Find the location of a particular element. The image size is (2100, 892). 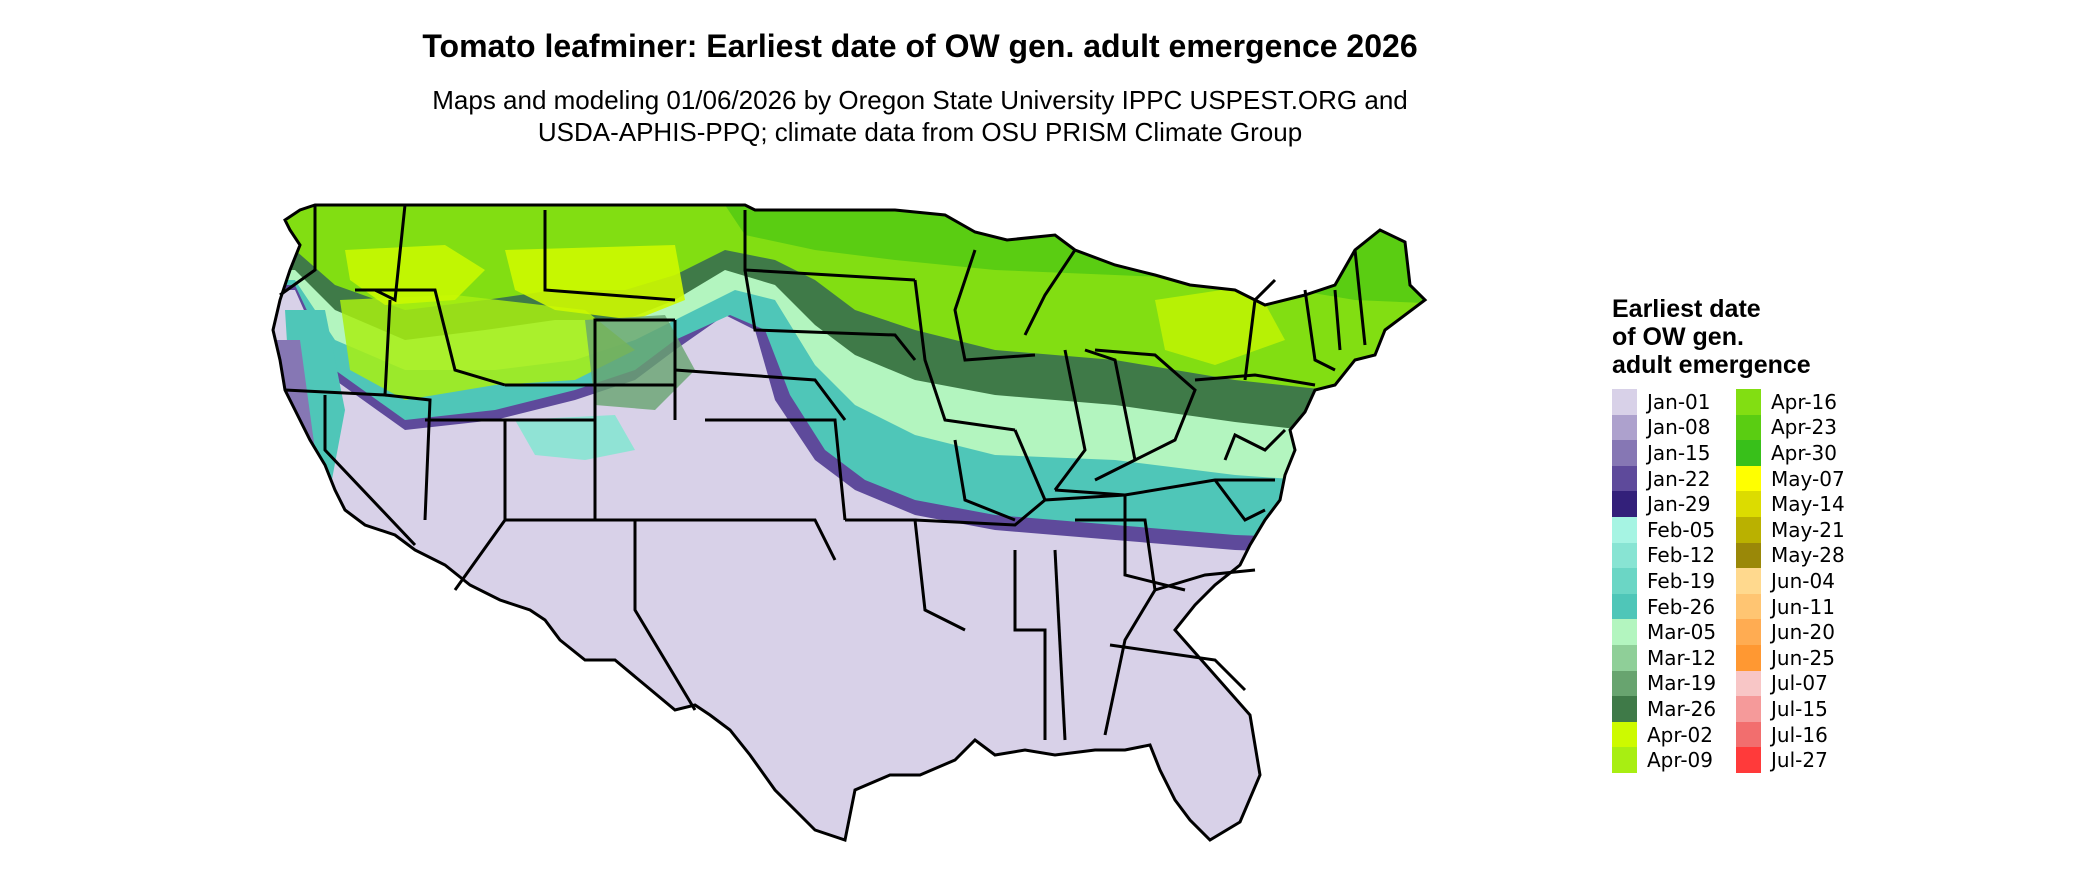

legend-entry: Mar-12 is located at coordinates (1664, 657).